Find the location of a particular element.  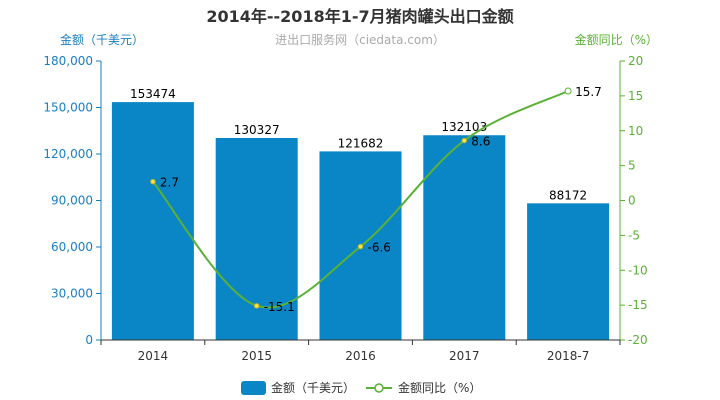

legend-swatch-bar is located at coordinates (253, 388).